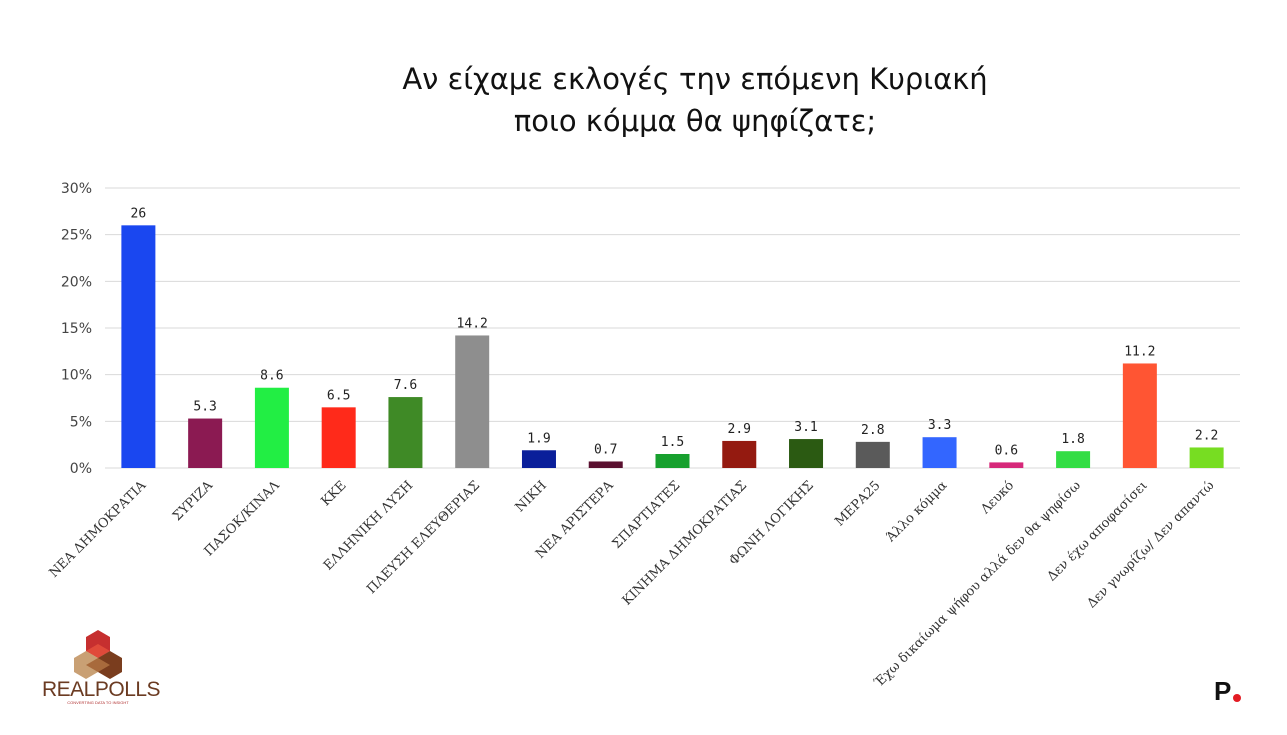 The image size is (1287, 735). What do you see at coordinates (1006, 450) in the screenshot?
I see `data-label: 0.6` at bounding box center [1006, 450].